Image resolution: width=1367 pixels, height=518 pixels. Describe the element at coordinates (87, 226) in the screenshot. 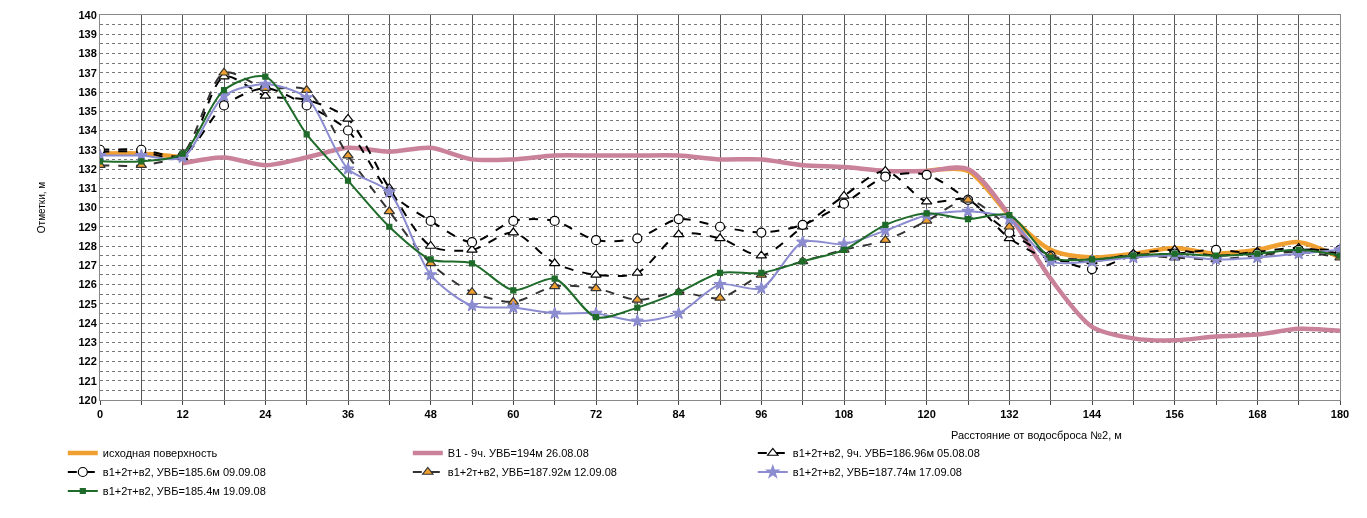

I see `y-tick-label: 129` at that location.